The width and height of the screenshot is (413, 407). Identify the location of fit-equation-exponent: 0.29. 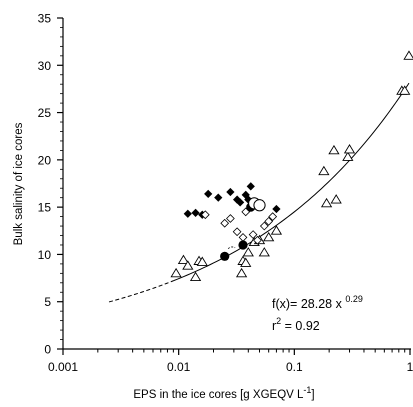
(354, 299).